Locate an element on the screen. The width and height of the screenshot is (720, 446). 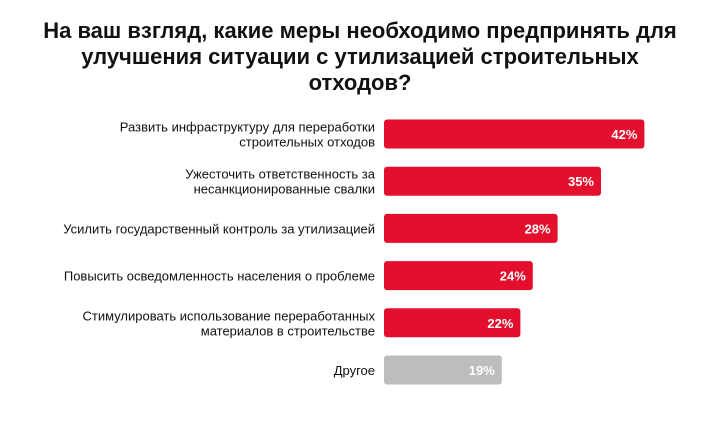
bar-value-label-2: 35% is located at coordinates (581, 181).